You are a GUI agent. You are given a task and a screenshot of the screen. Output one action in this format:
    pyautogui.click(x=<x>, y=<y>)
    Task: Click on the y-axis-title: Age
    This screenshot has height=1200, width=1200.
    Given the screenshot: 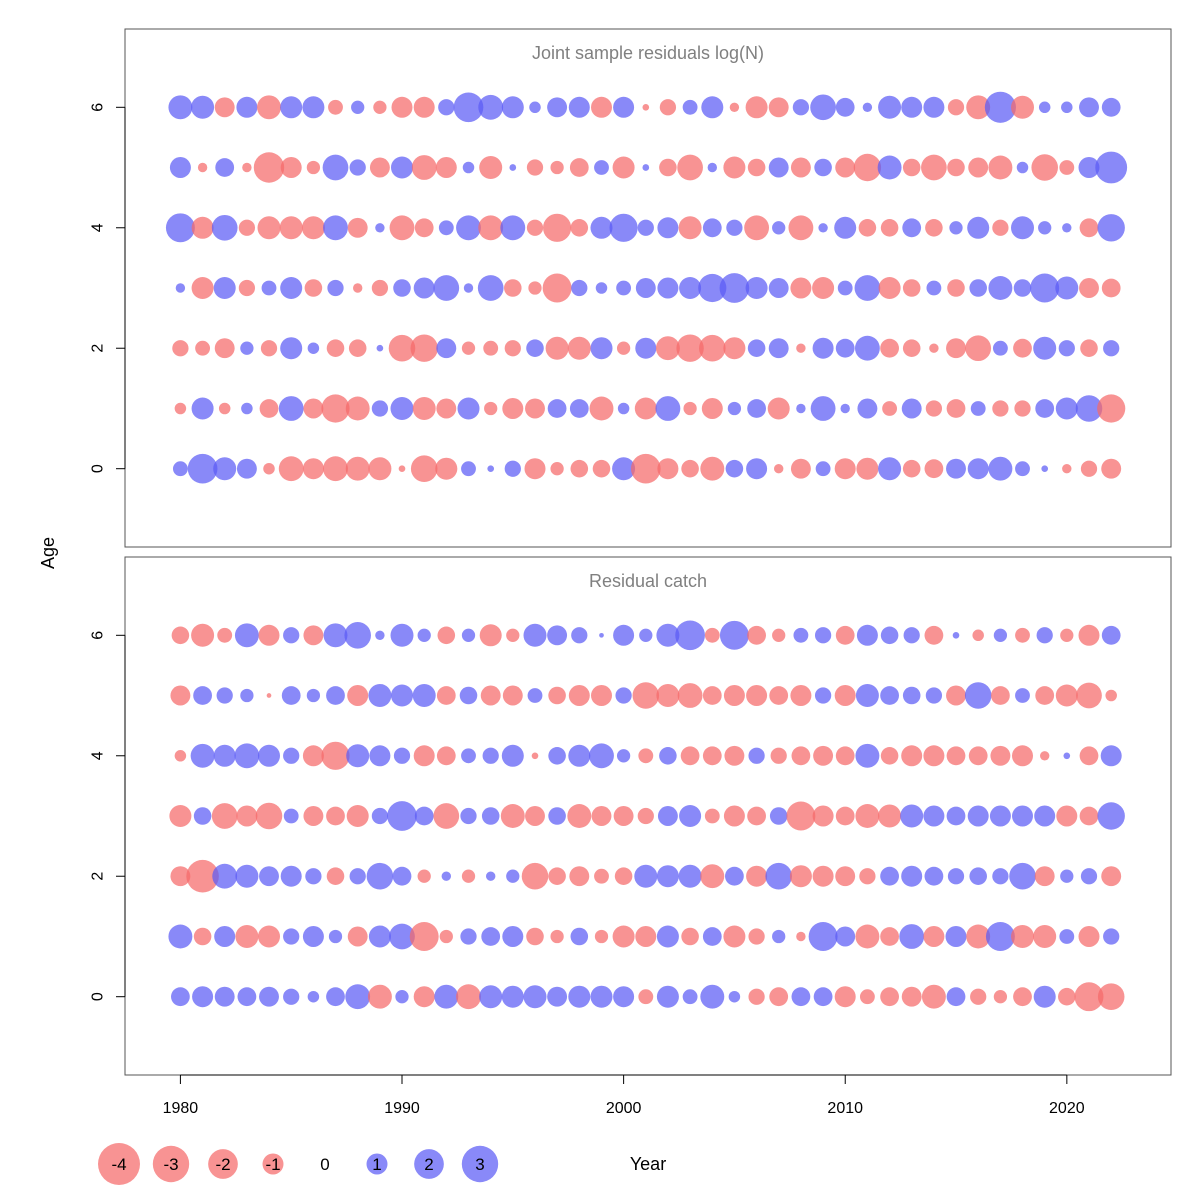 What is the action you would take?
    pyautogui.click(x=48, y=553)
    